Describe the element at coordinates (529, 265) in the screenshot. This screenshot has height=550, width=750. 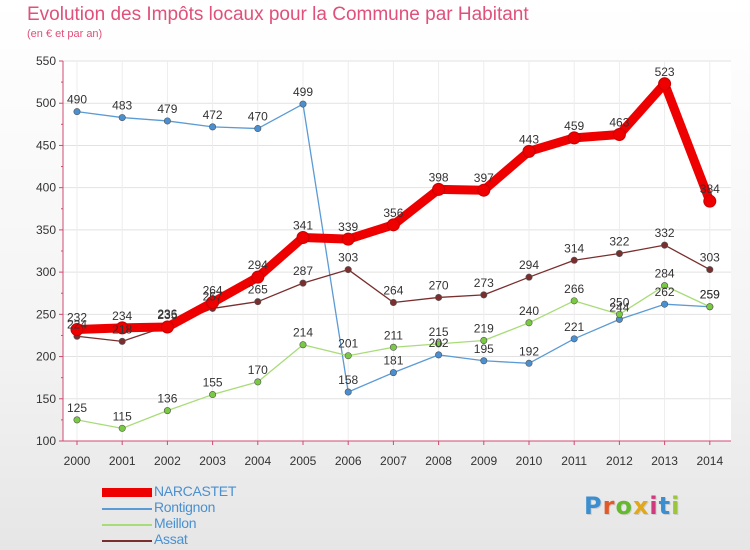
I see `data-label-assat: 294` at that location.